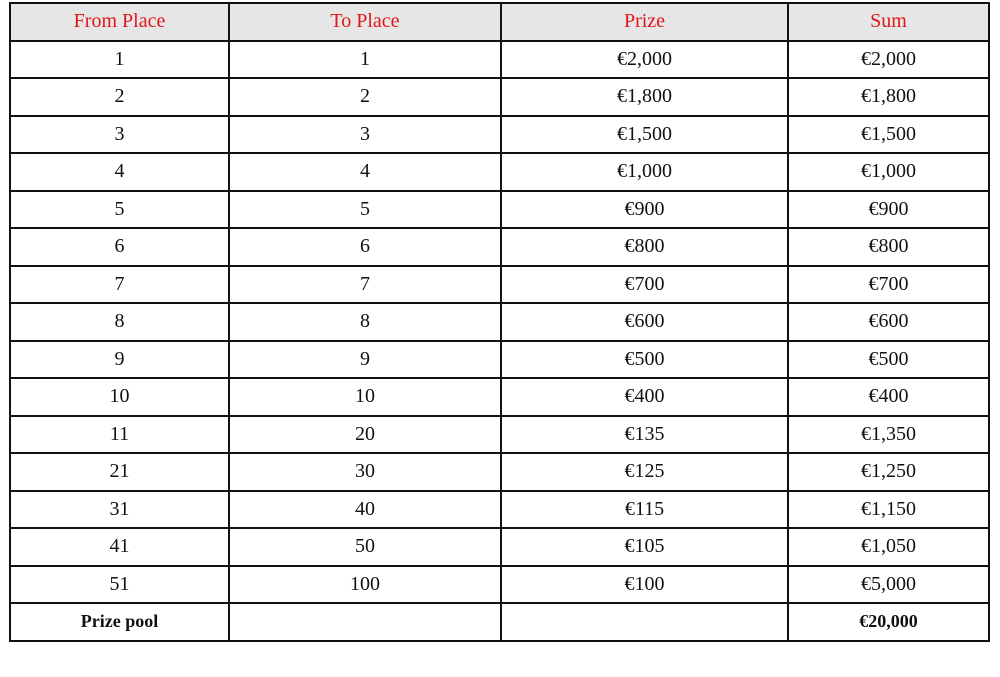 The image size is (1000, 677). Describe the element at coordinates (119, 134) in the screenshot. I see `cell-from-place: 3` at that location.